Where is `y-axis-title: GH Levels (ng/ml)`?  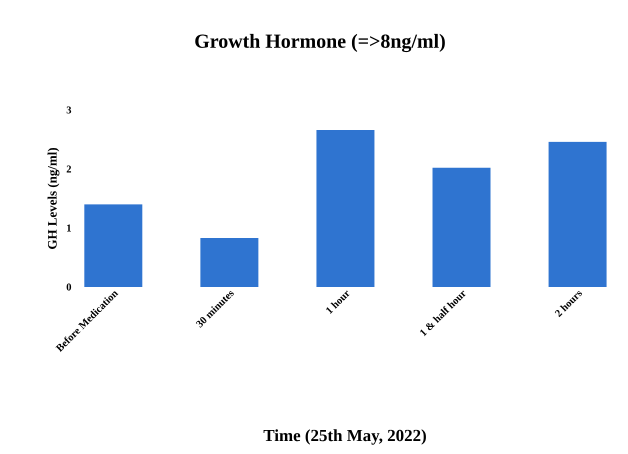 y-axis-title: GH Levels (ng/ml) is located at coordinates (54, 198).